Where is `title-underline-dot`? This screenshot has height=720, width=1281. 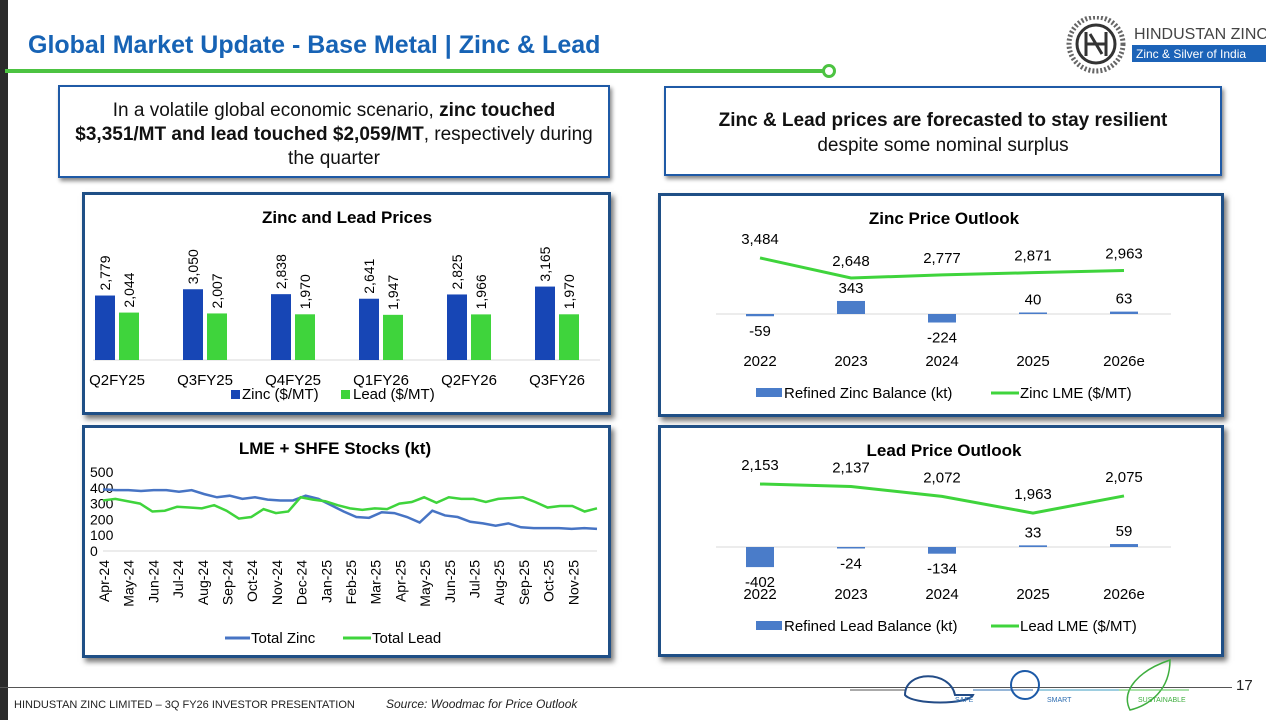 title-underline-dot is located at coordinates (829, 71).